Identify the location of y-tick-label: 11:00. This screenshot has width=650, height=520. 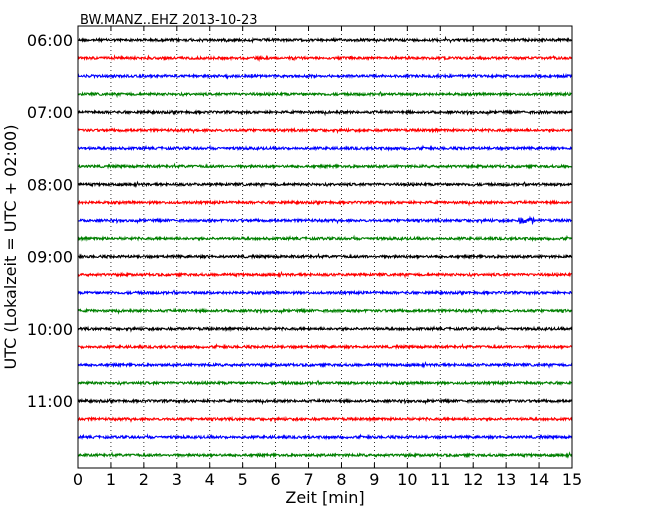
(50, 401).